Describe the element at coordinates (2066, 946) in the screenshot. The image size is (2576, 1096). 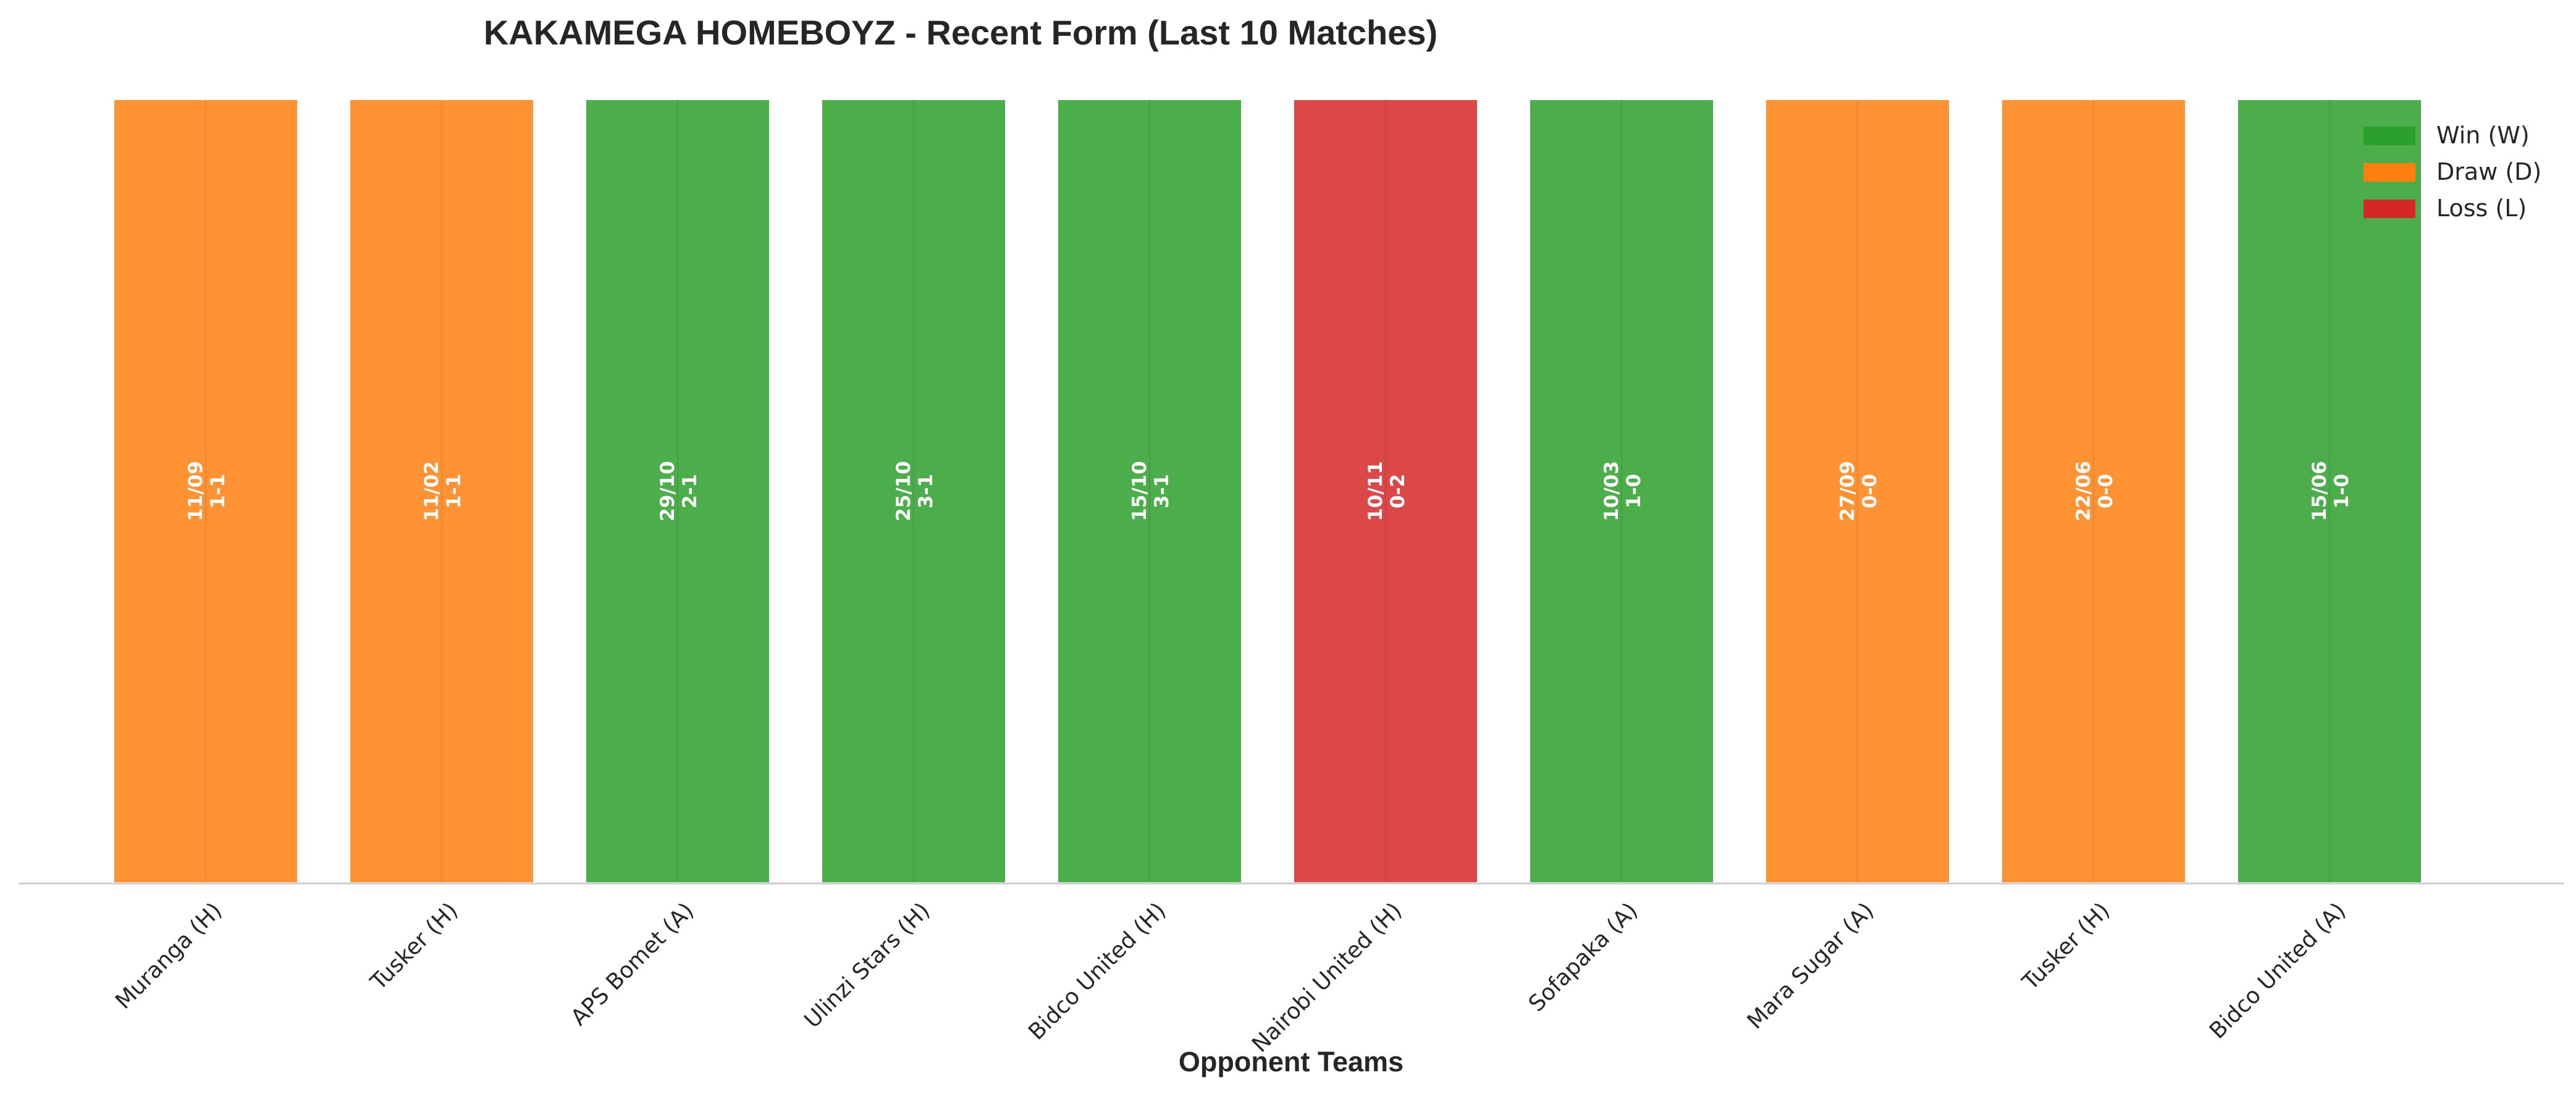
I see `x-tick-label-9: Tusker (H)` at that location.